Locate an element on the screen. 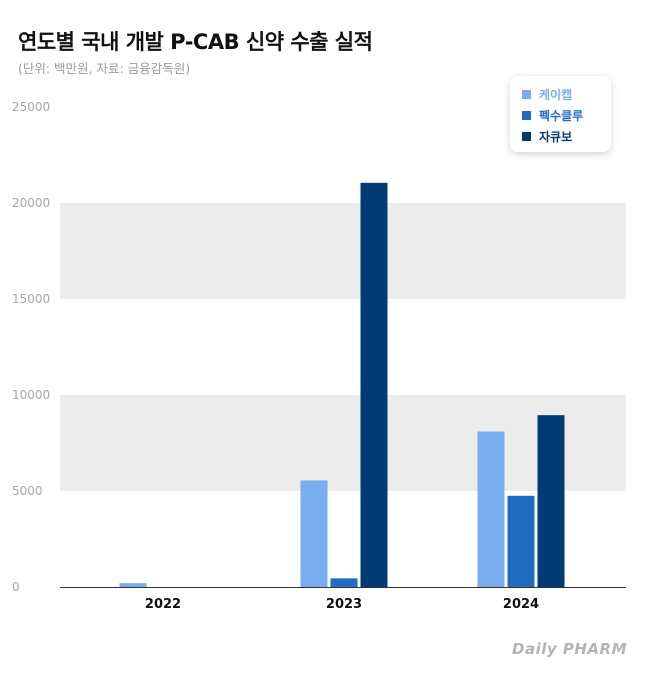  x-tick-label: 2024 is located at coordinates (521, 604).